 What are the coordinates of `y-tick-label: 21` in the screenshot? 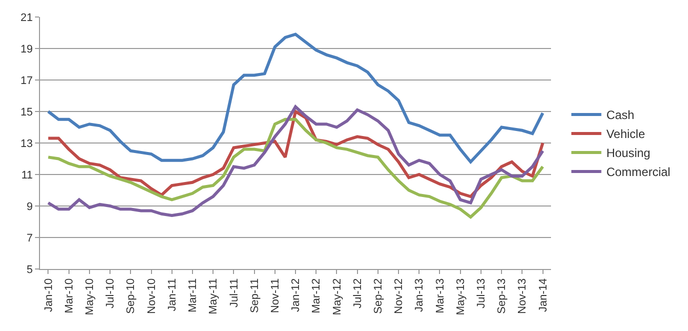 It's located at (26, 18).